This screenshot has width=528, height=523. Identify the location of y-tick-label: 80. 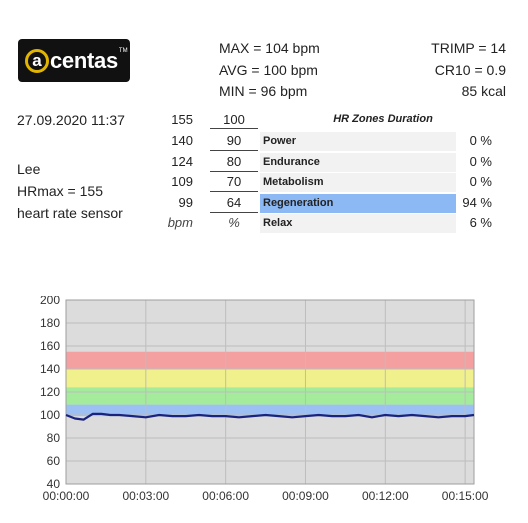
(54, 438).